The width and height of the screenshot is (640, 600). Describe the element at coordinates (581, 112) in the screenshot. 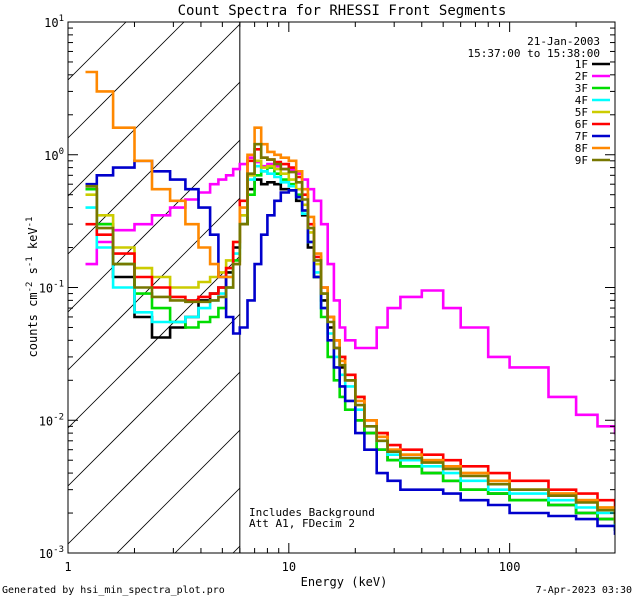

I see `legend-label-5F: 5F` at that location.